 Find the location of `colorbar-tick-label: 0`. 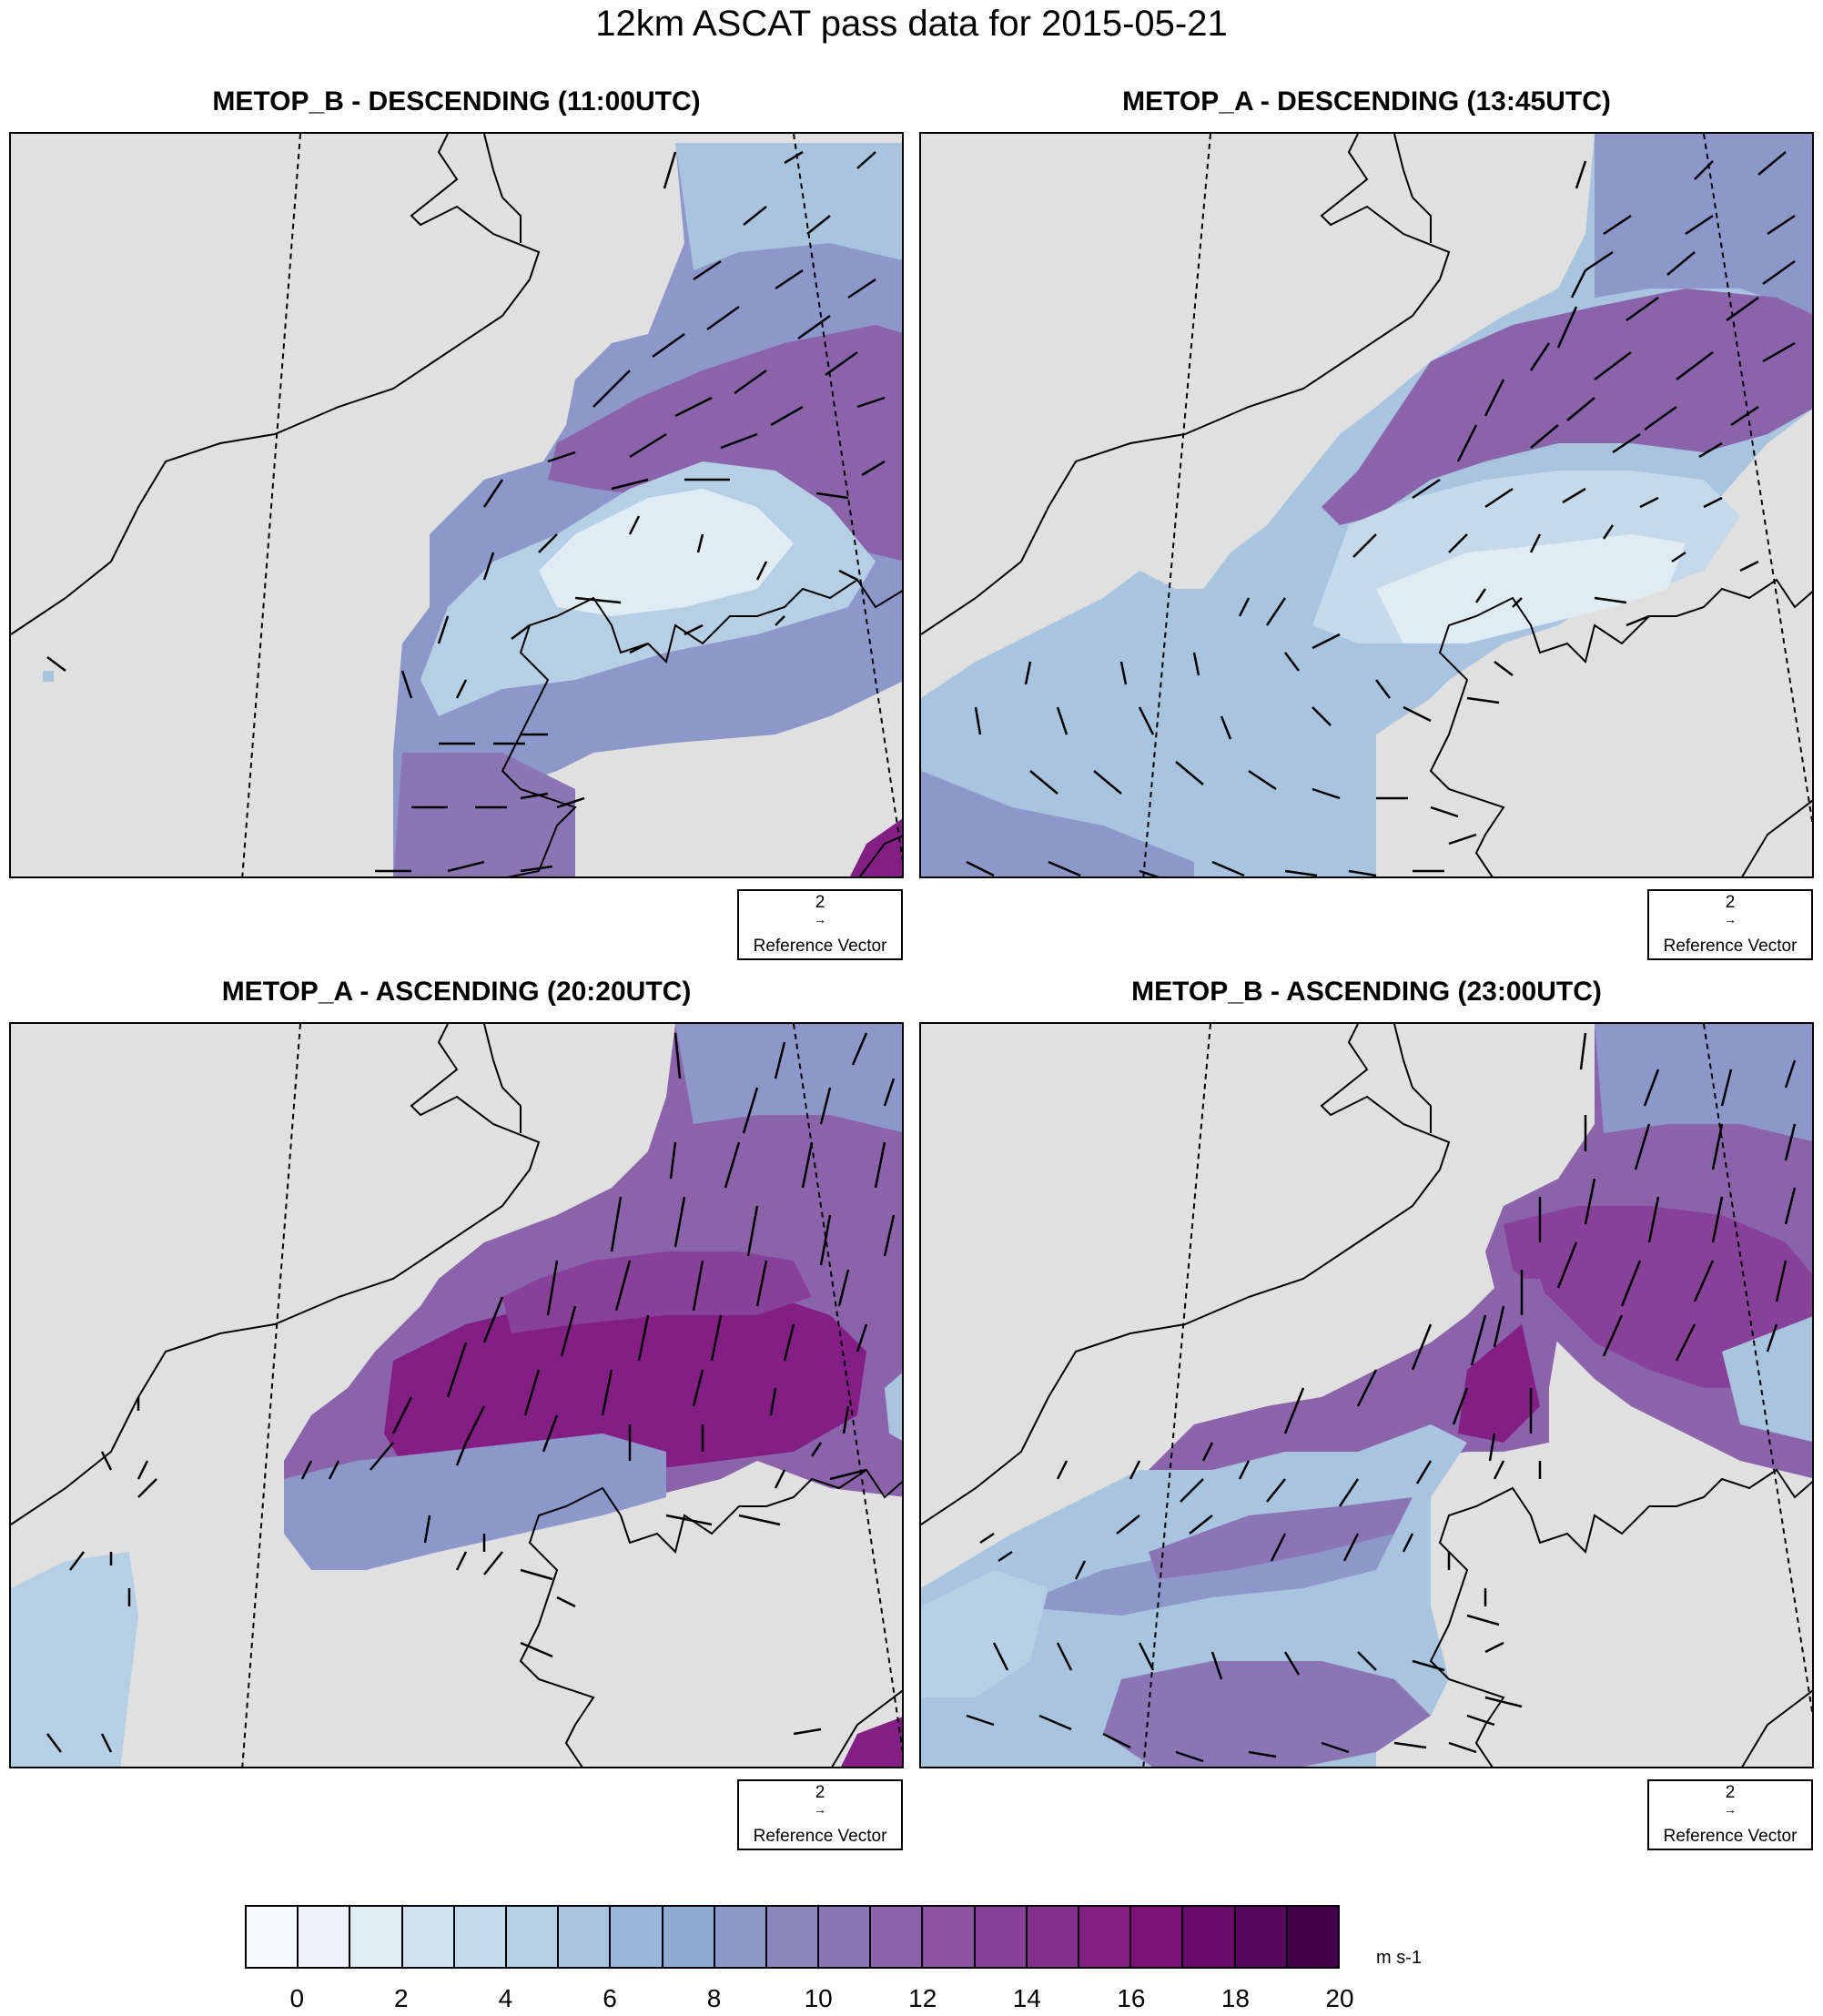

colorbar-tick-label: 0 is located at coordinates (297, 1998).